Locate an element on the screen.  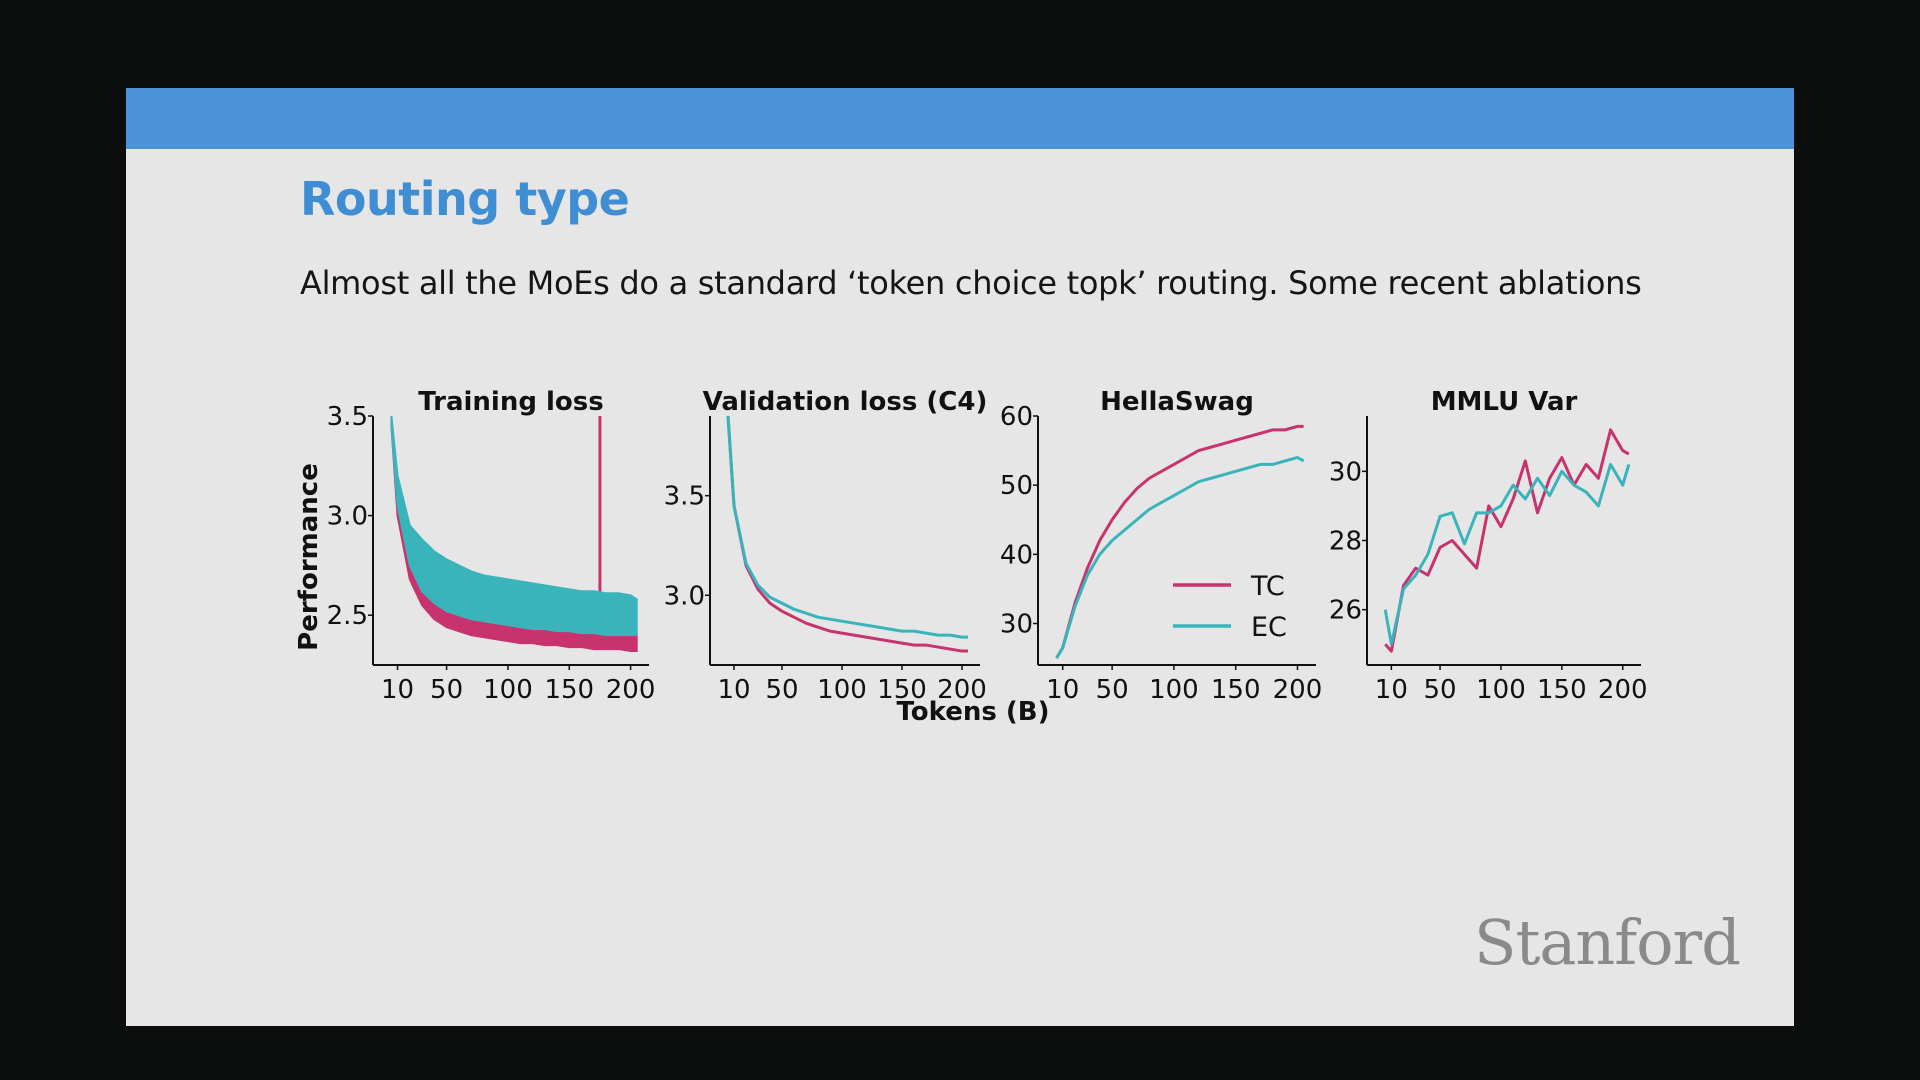
y-tick-label: 2.5 is located at coordinates (347, 616).